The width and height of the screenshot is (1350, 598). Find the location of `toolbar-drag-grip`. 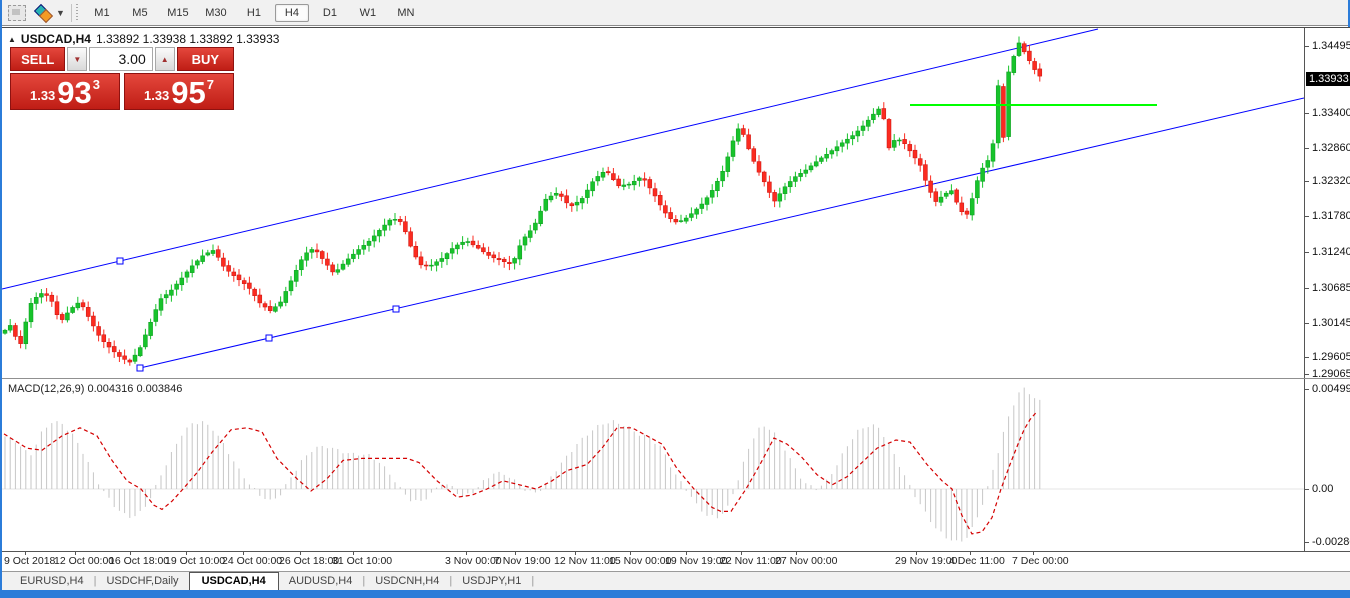

toolbar-drag-grip is located at coordinates (76, 12).